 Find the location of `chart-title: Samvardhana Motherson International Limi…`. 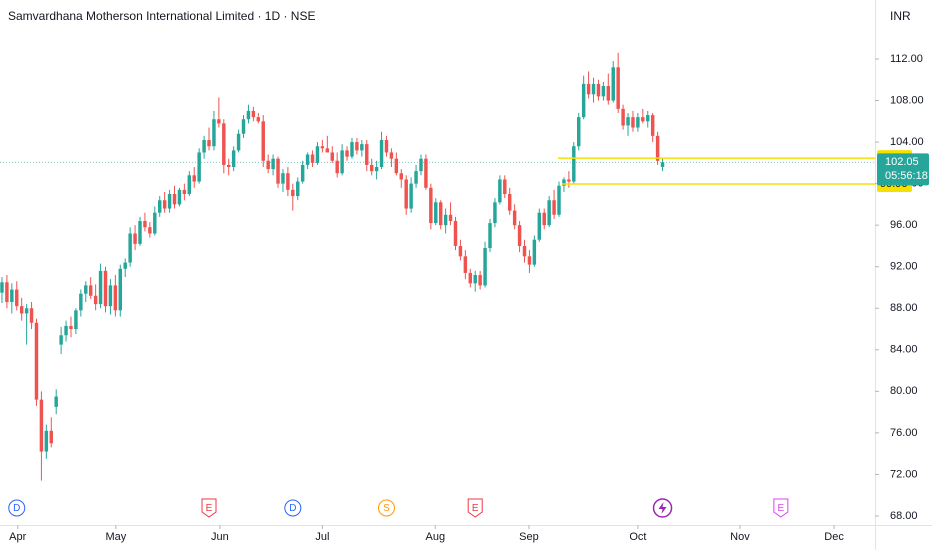

chart-title: Samvardhana Motherson International Limi… is located at coordinates (161, 16).